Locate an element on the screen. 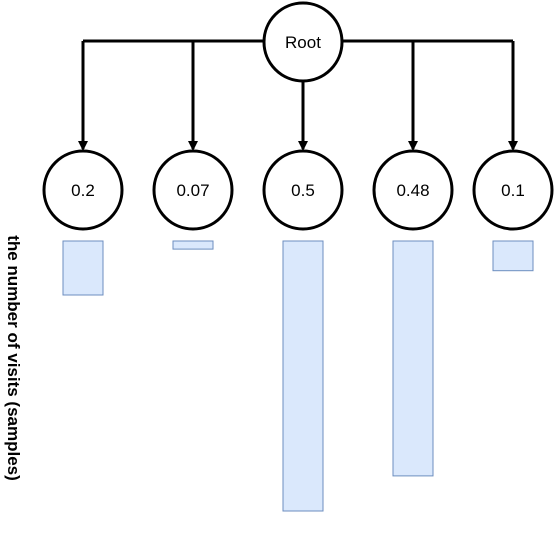 The width and height of the screenshot is (555, 552). child-node-label: 0.48 is located at coordinates (412, 190).